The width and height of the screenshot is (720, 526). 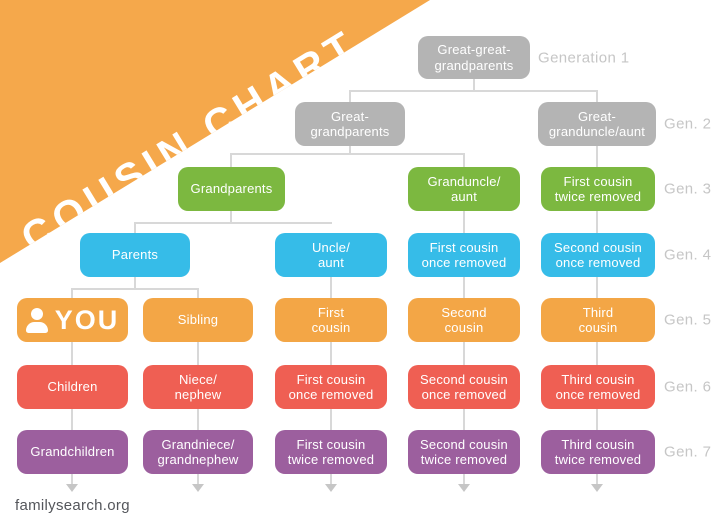 What do you see at coordinates (198, 387) in the screenshot?
I see `box-niece-nephew: Niece/ nephew` at bounding box center [198, 387].